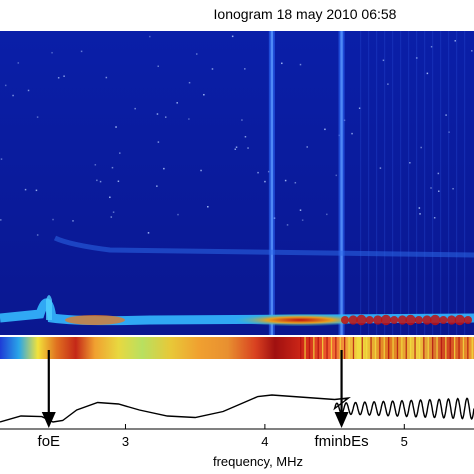 This screenshot has width=474, height=474. What do you see at coordinates (341, 400) in the screenshot?
I see `annotation-fminbEs: fminbEs` at bounding box center [341, 400].